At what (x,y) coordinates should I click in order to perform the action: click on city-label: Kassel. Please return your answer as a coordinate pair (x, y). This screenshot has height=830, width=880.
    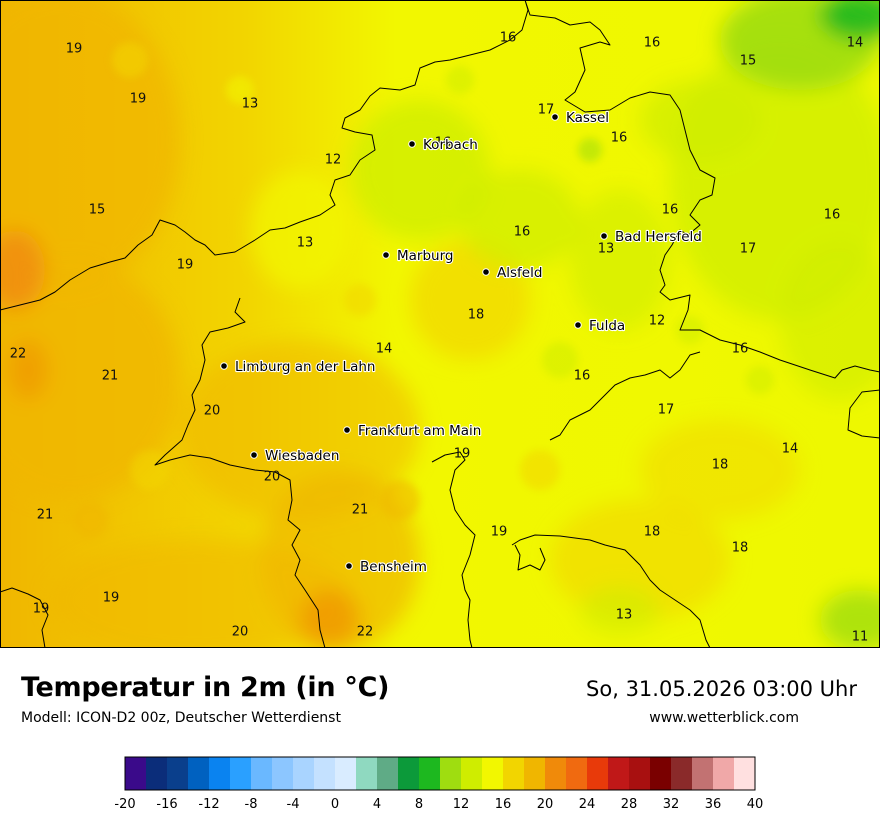
    Looking at the image, I should click on (587, 118).